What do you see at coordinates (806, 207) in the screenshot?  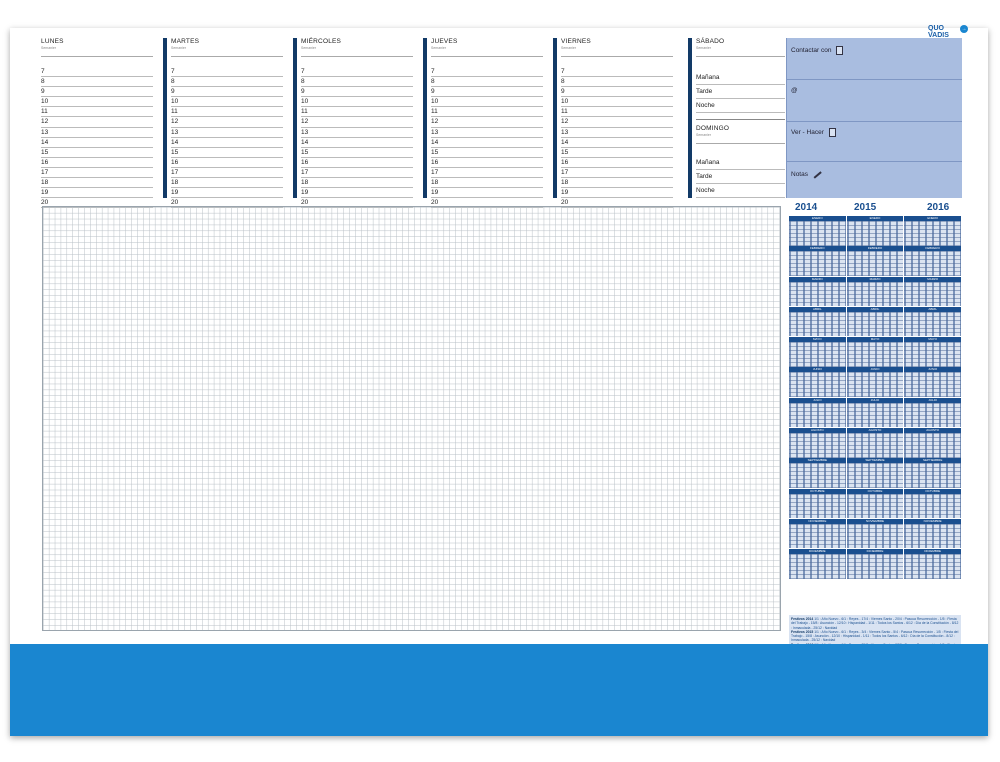 I see `calendar-year-2014: 2014` at bounding box center [806, 207].